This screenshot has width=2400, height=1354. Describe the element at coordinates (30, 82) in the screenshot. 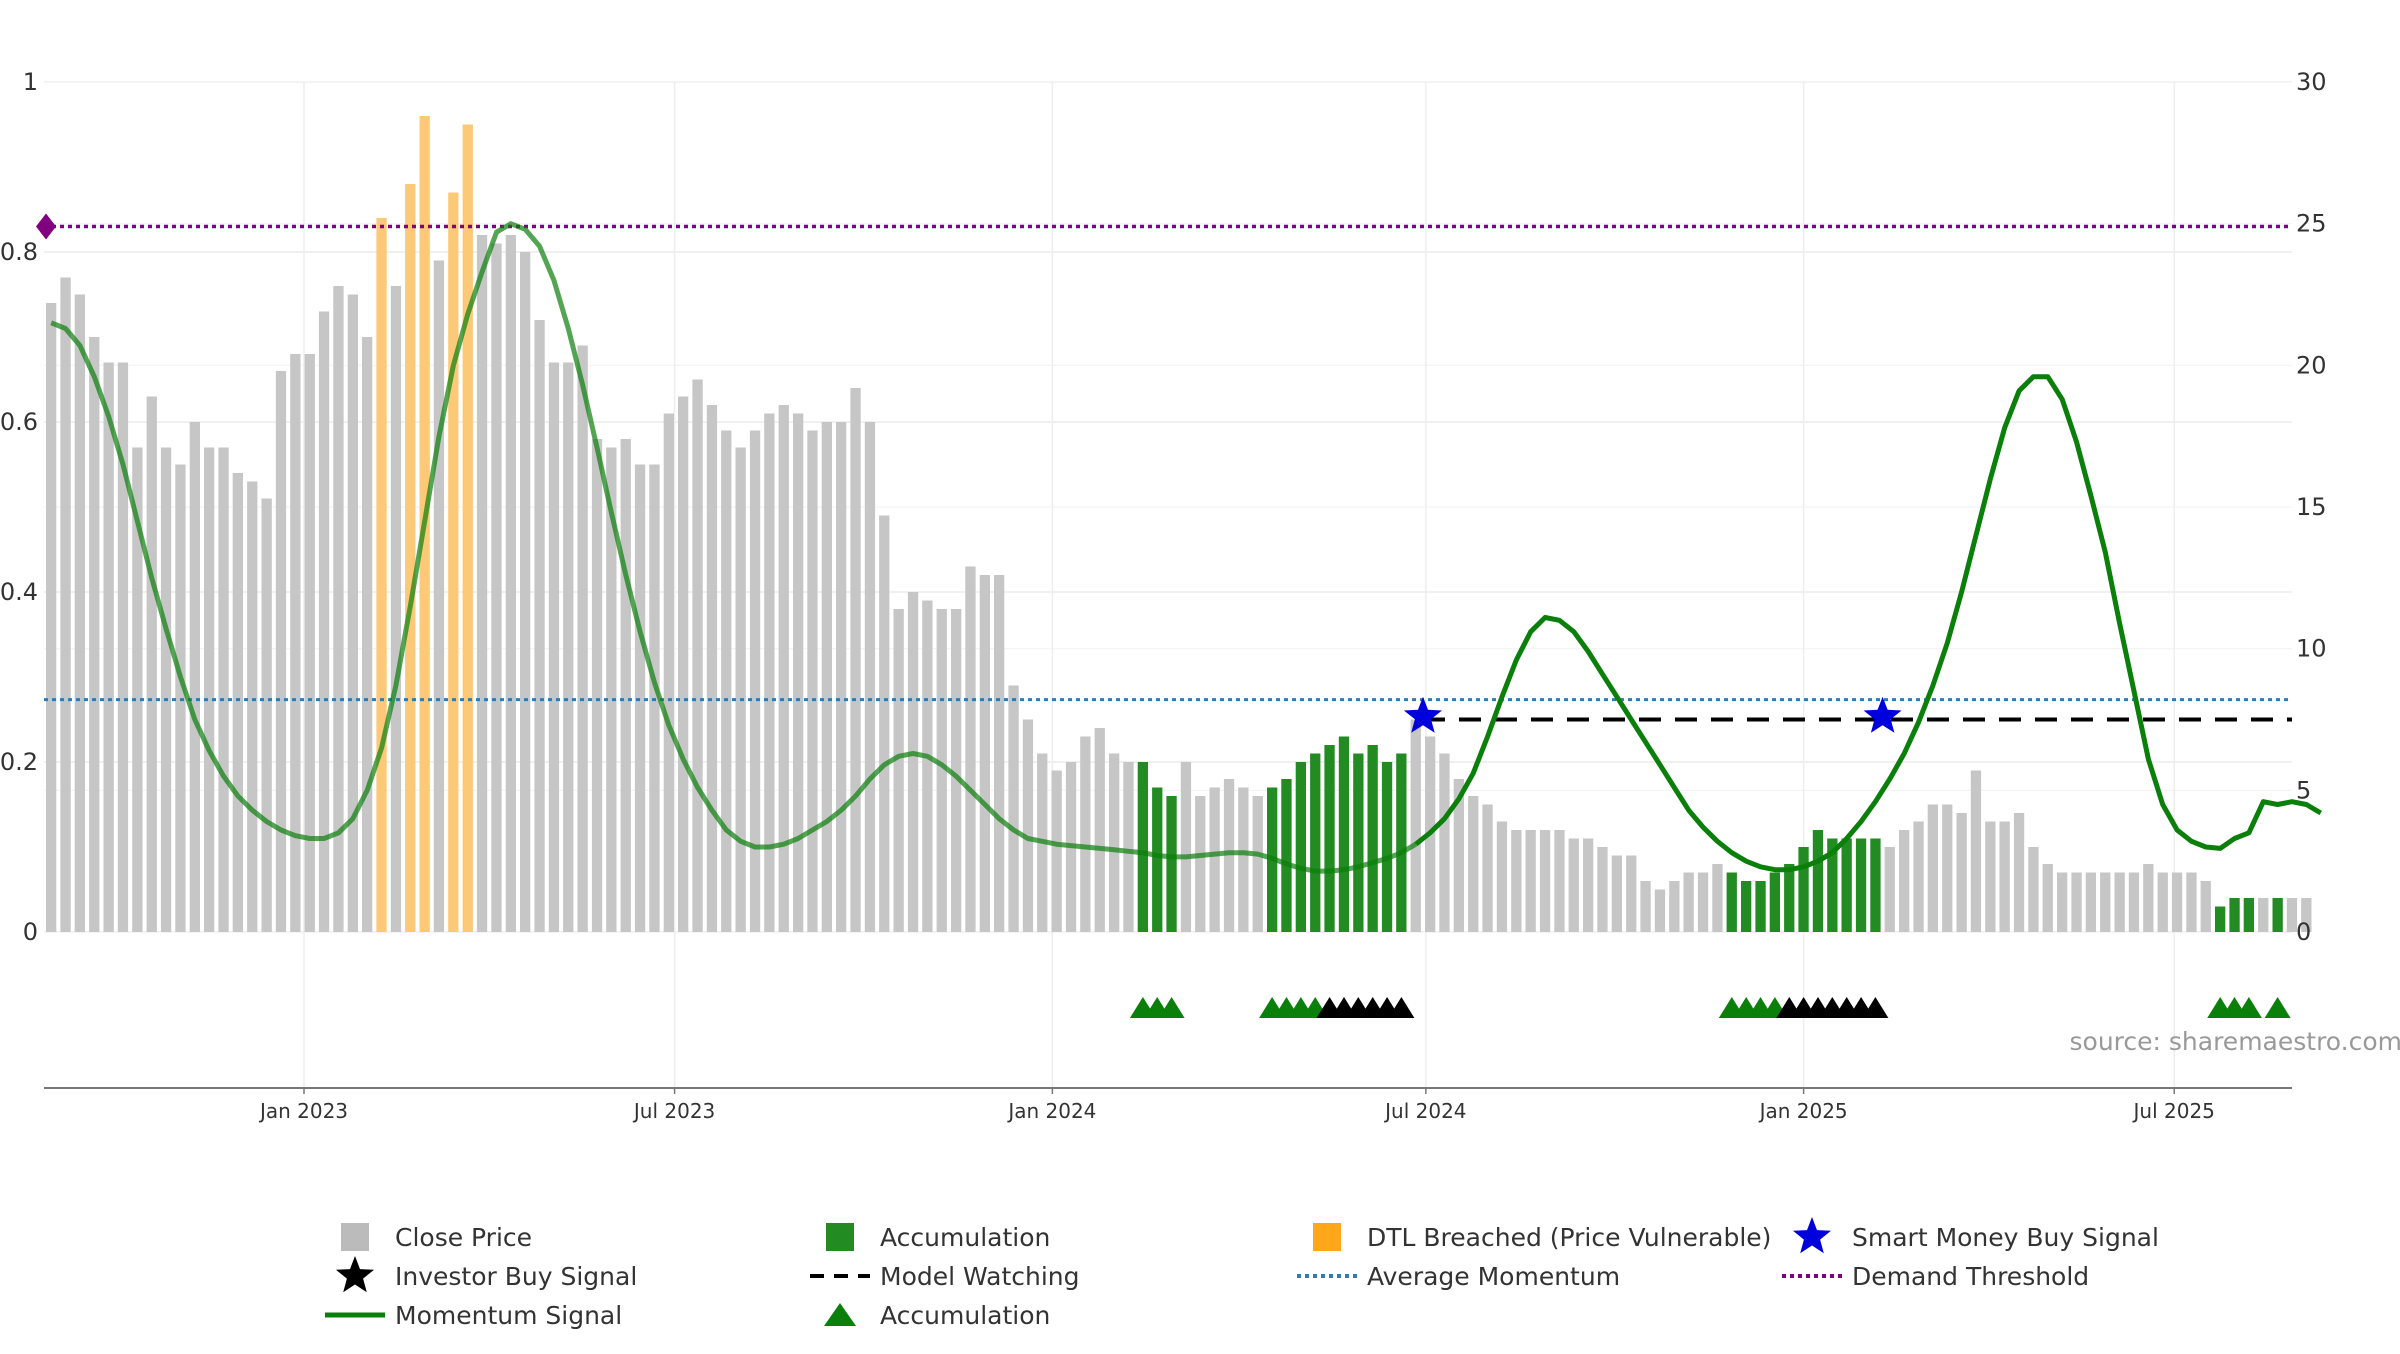

I see `left-axis-tick-label: 1` at that location.